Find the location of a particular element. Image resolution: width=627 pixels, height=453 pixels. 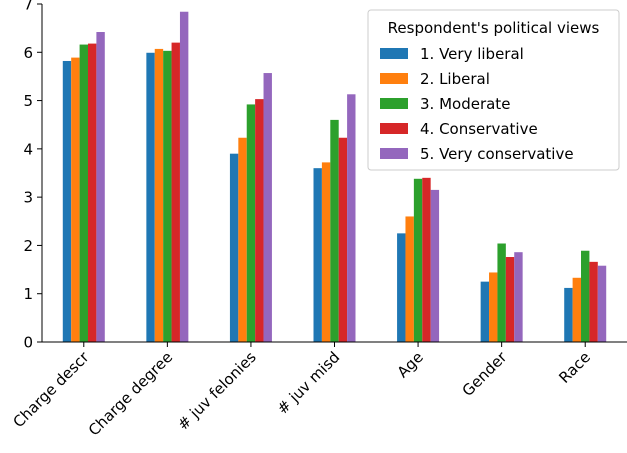

y-tick-label: 2 is located at coordinates (28, 246).